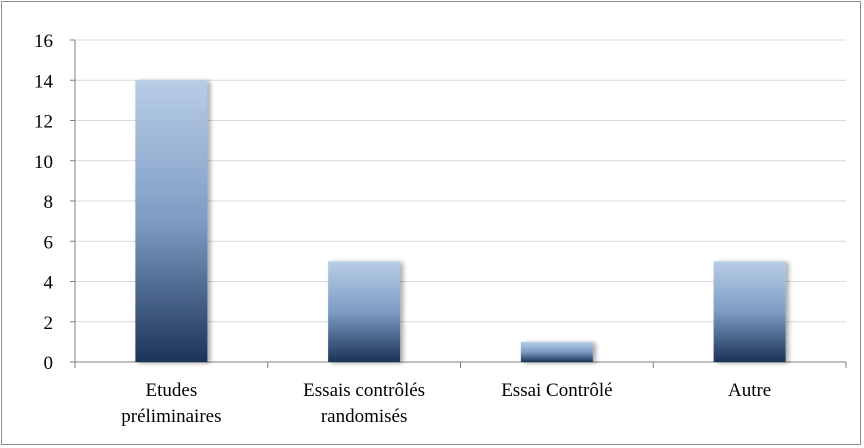 This screenshot has height=448, width=864. I want to click on x-category-label: préliminaires, so click(171, 416).